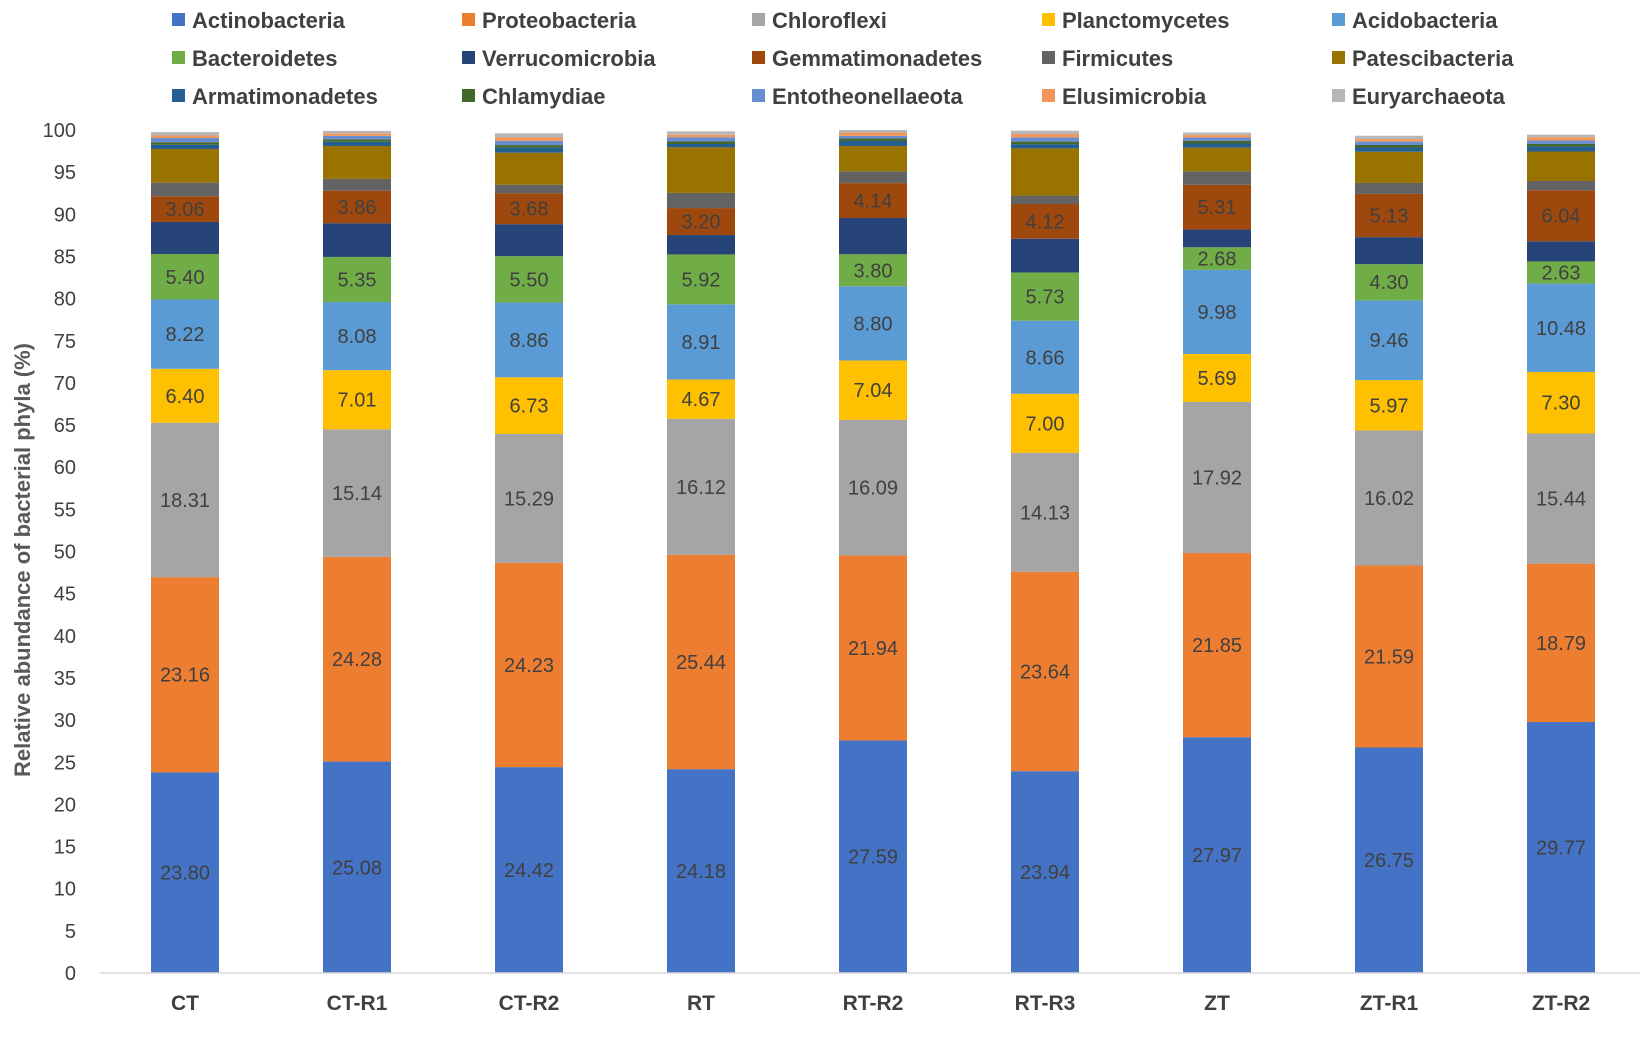 This screenshot has width=1642, height=1037. What do you see at coordinates (1134, 96) in the screenshot?
I see `legend-label-elusimicrobia: Elusimicrobia` at bounding box center [1134, 96].